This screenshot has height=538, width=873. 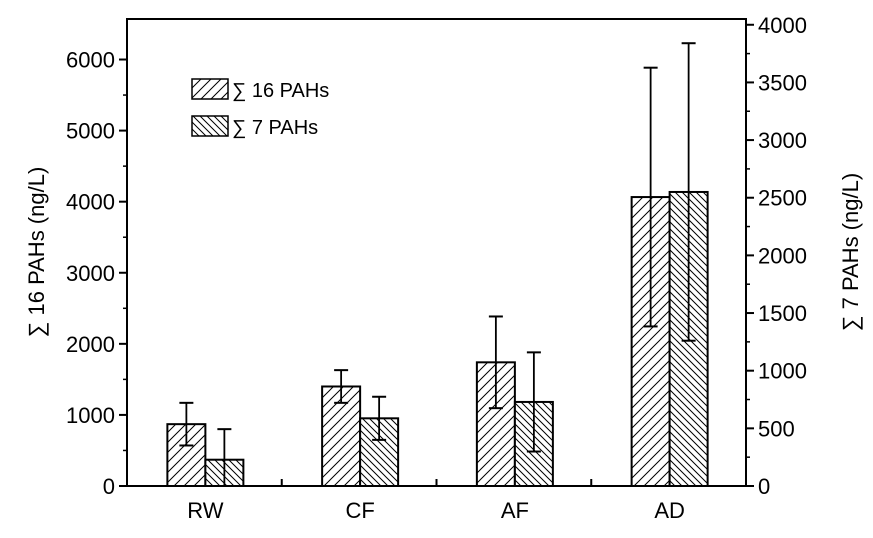 I want to click on y-tick-label-right: 3000, so click(x=782, y=140).